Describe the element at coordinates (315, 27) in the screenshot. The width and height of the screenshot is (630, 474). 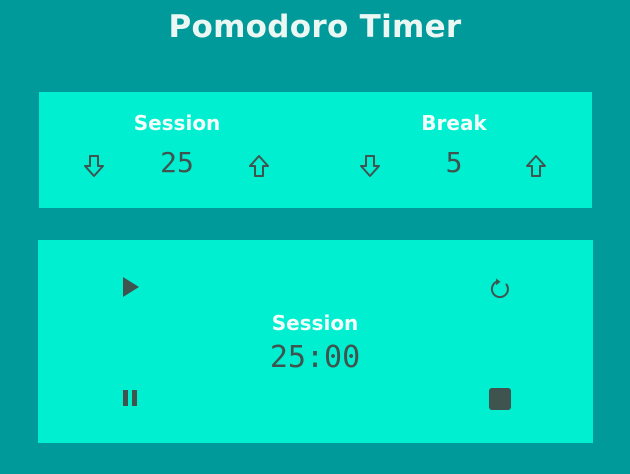
I see `page-title: Pomodoro Timer` at that location.